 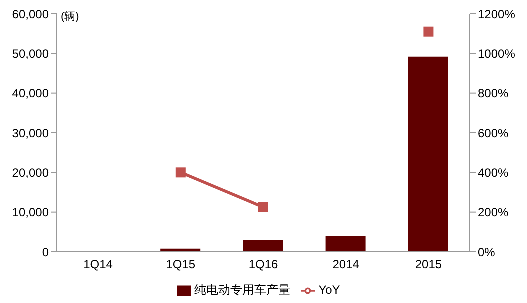 What do you see at coordinates (263, 265) in the screenshot?
I see `x-tick-label: 1Q16` at bounding box center [263, 265].